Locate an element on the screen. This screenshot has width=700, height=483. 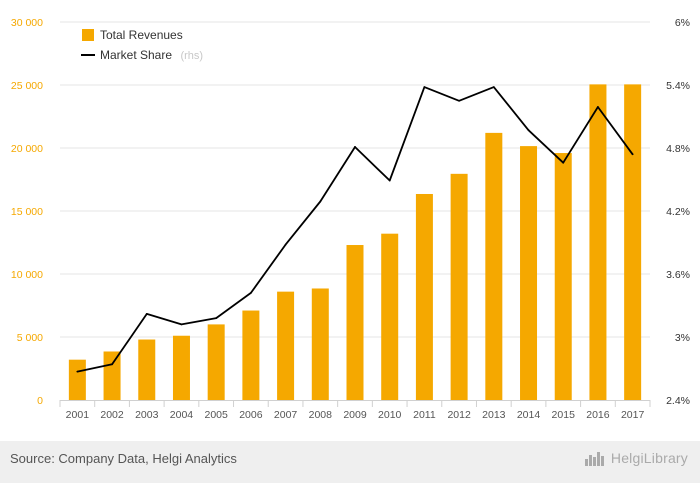
y-right-tick-label: 5.4% is located at coordinates (678, 86).